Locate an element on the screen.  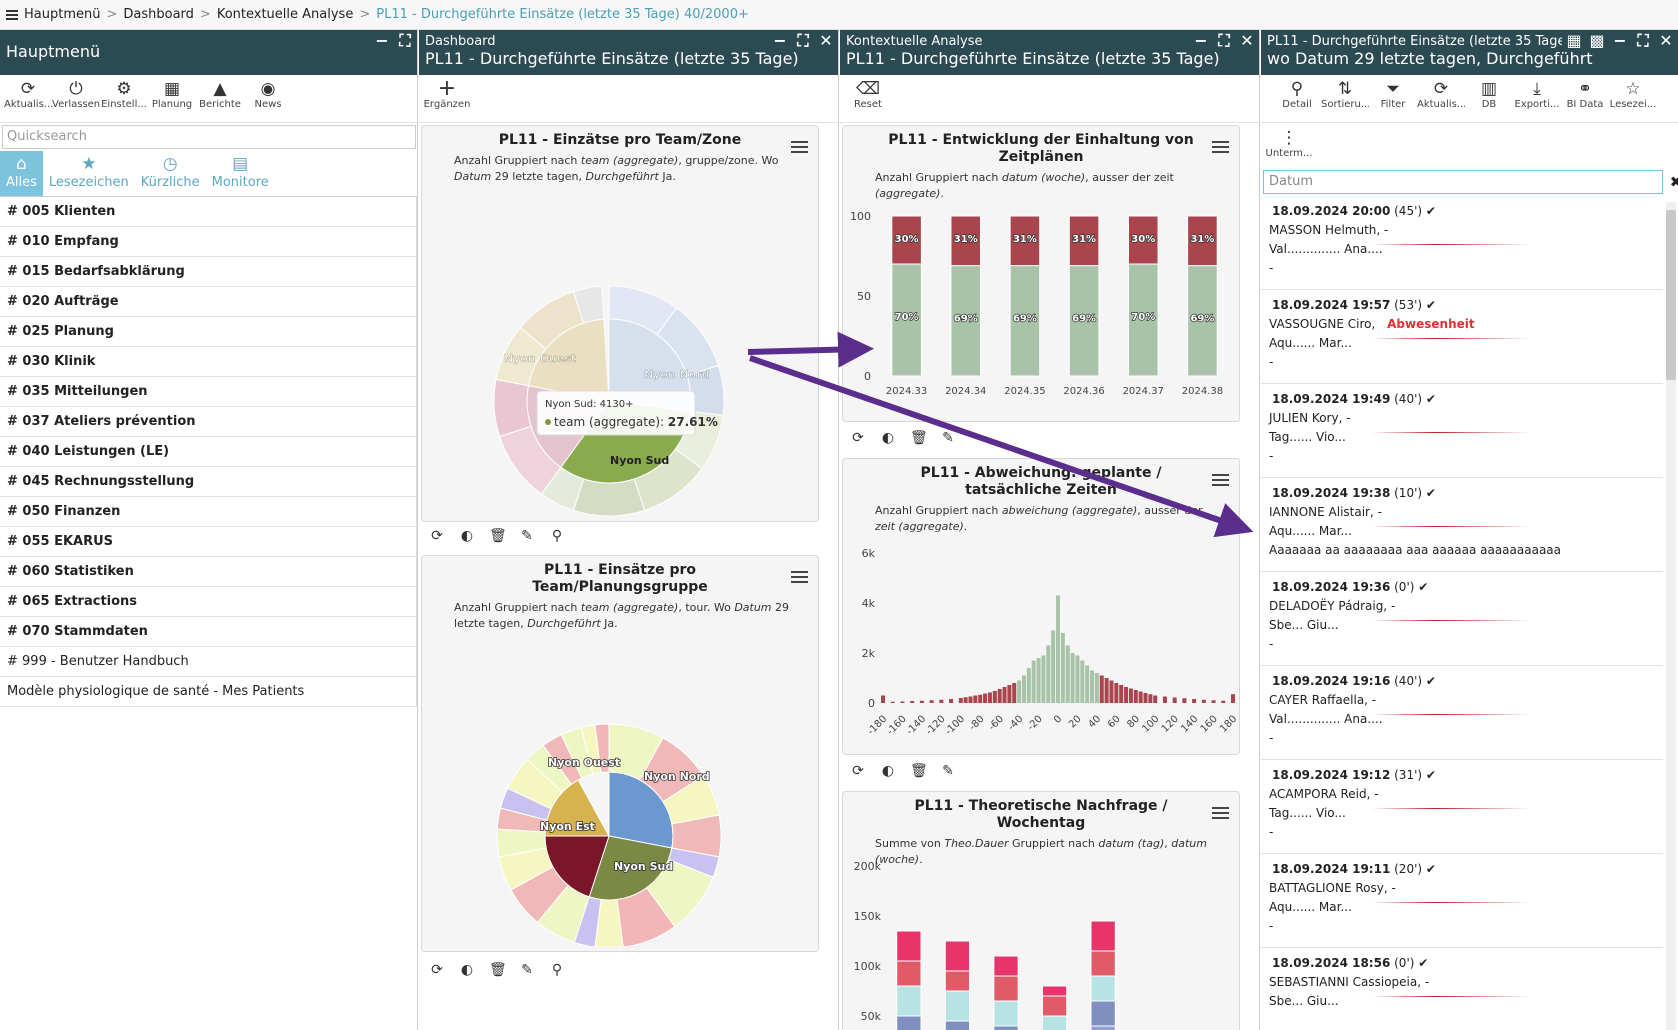
breadcrumb-item: Kontextuelle Analyse is located at coordinates (285, 14).